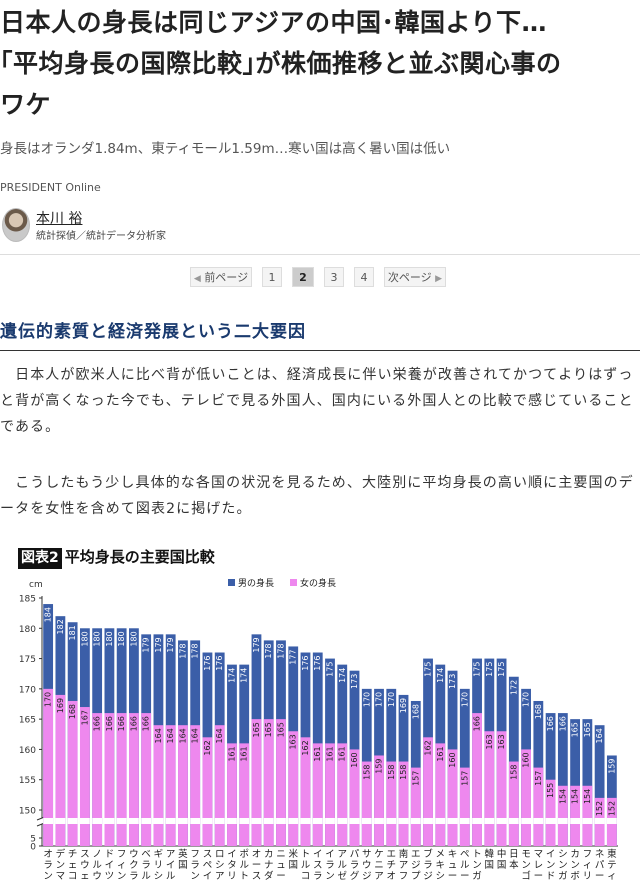 This screenshot has height=884, width=640. What do you see at coordinates (587, 796) in the screenshot?
I see `data-label-female: 154` at bounding box center [587, 796].